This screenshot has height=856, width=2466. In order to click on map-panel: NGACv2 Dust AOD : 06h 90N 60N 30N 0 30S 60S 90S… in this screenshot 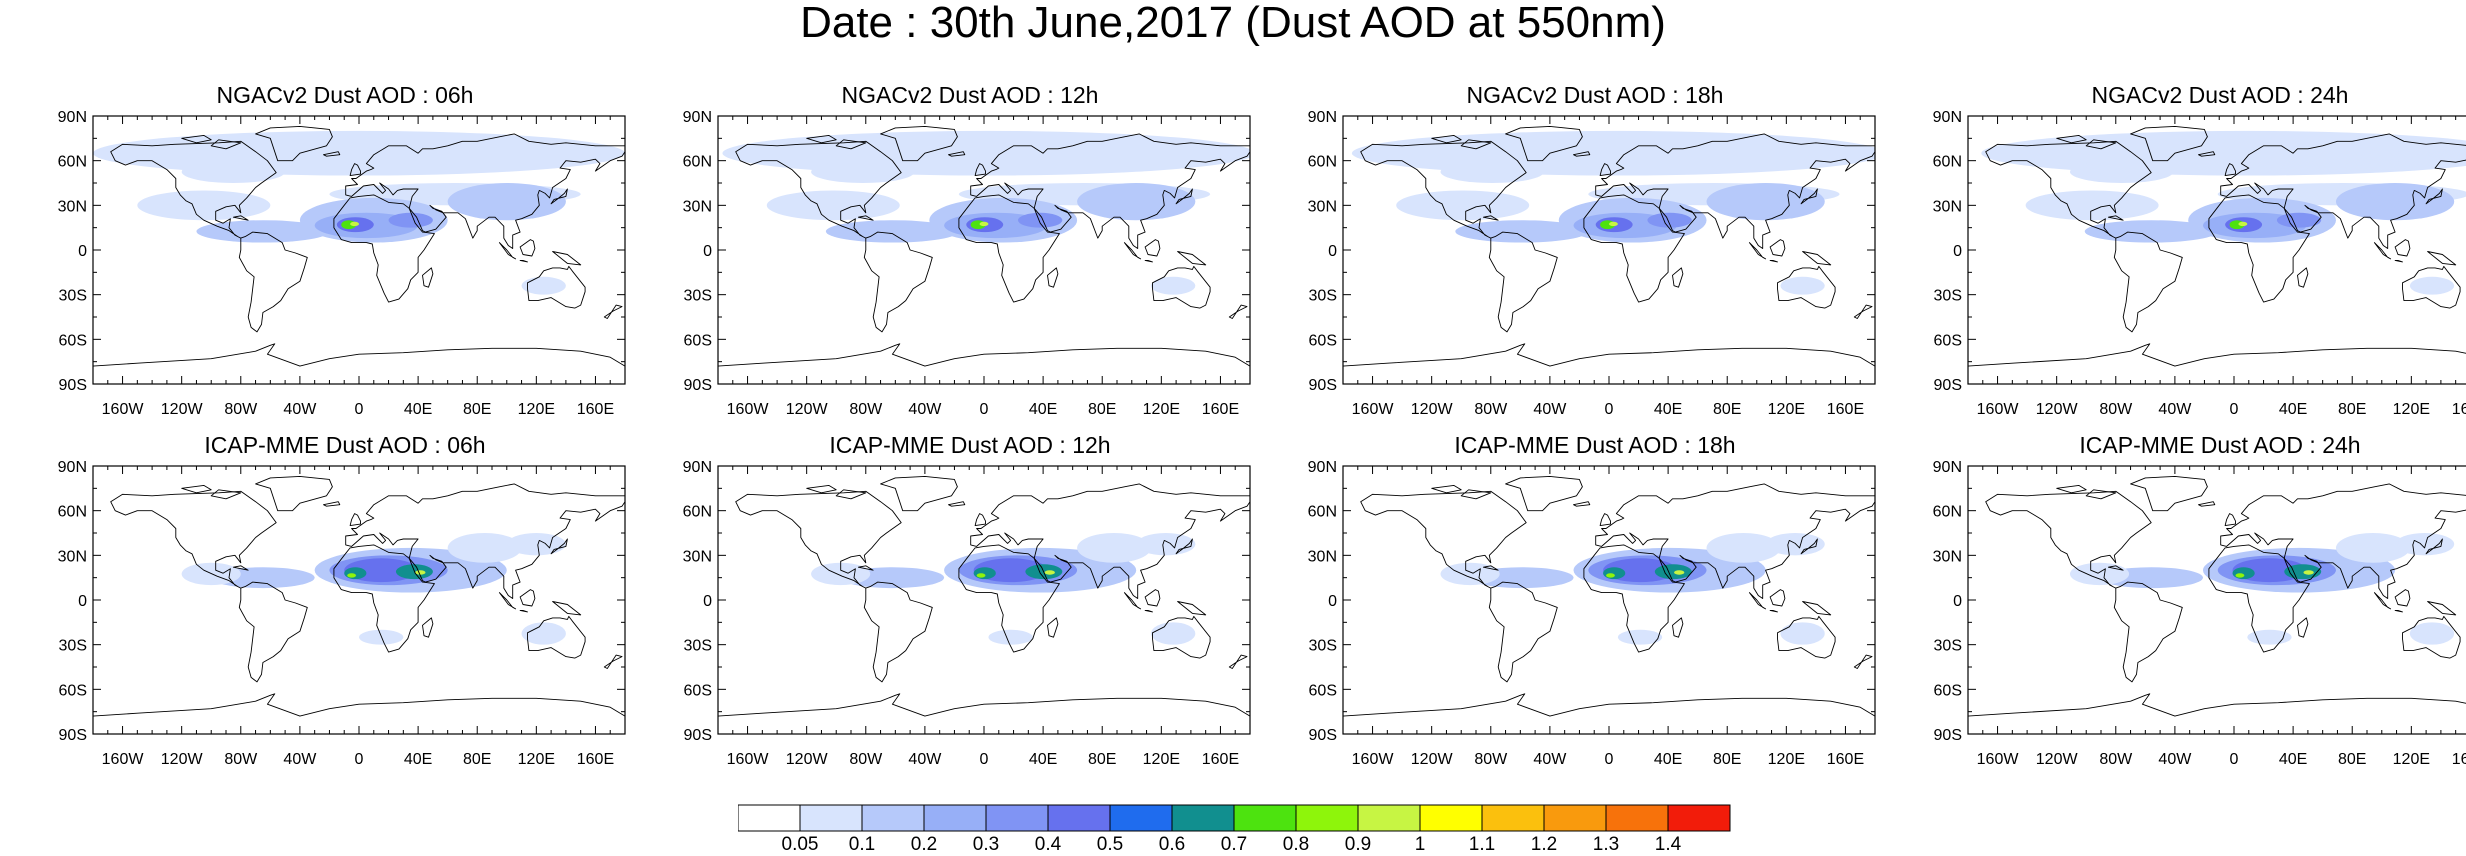, I will do `click(345, 252)`.